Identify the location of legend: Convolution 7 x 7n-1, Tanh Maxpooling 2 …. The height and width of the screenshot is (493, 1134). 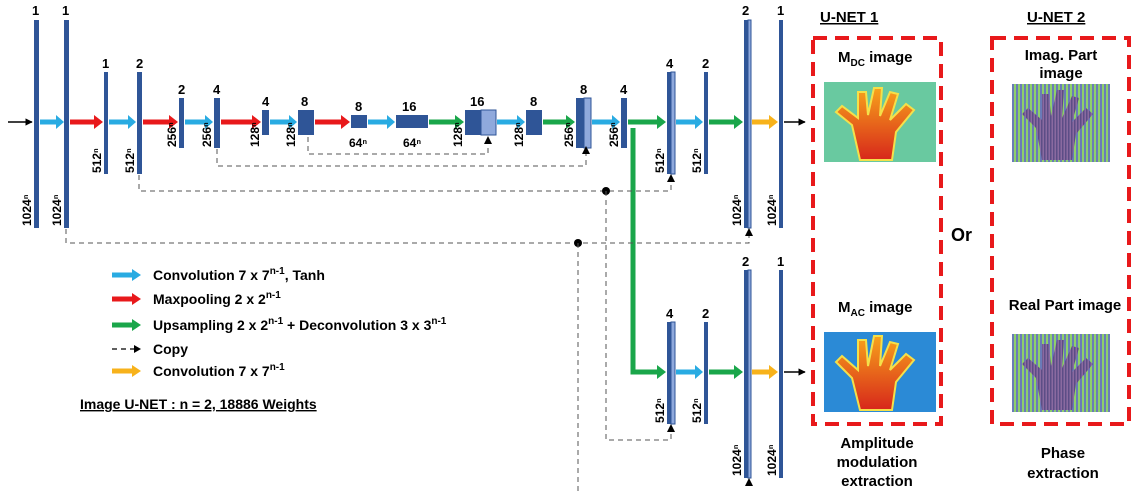
(263, 339).